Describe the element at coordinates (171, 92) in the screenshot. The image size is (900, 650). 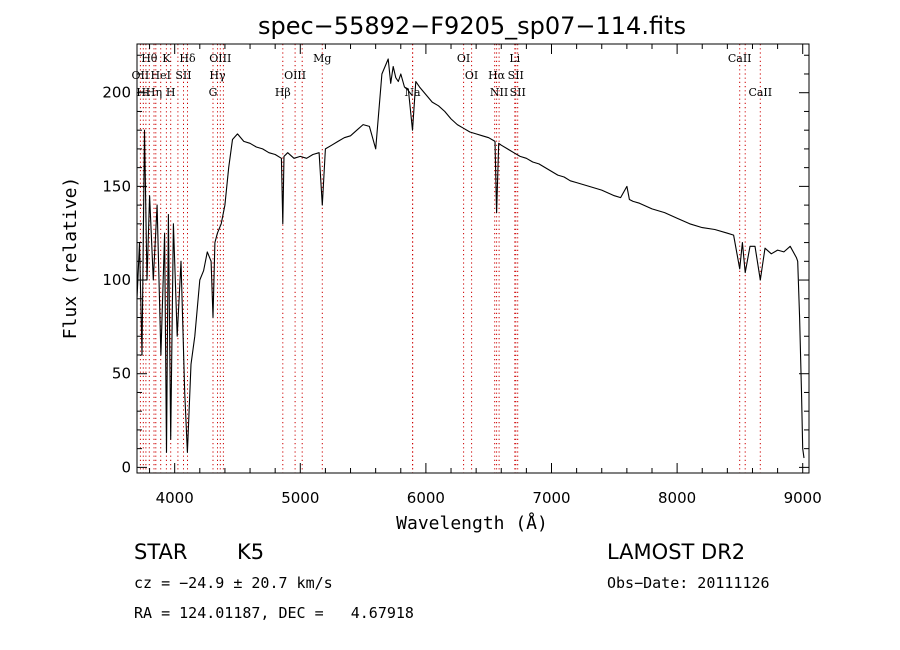
I see `line-label: H` at that location.